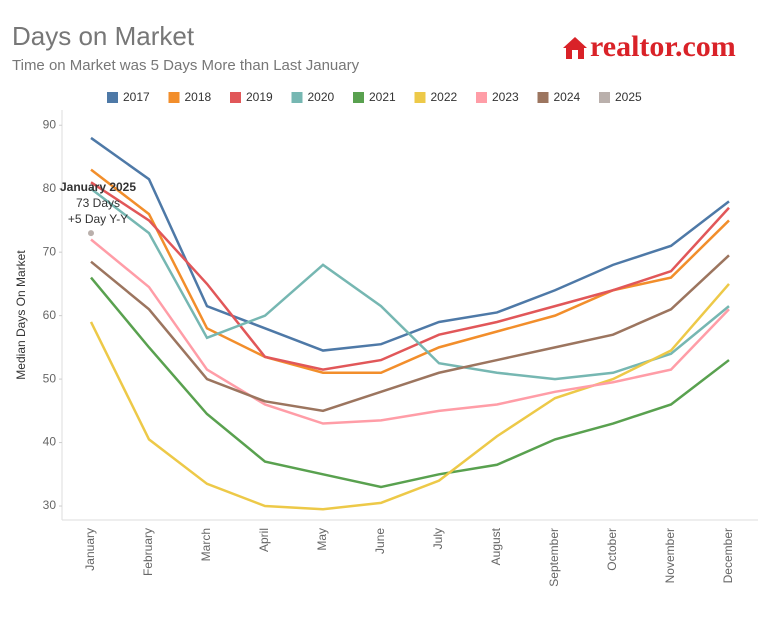 This screenshot has width=768, height=619. I want to click on x-tick-label: April, so click(264, 540).